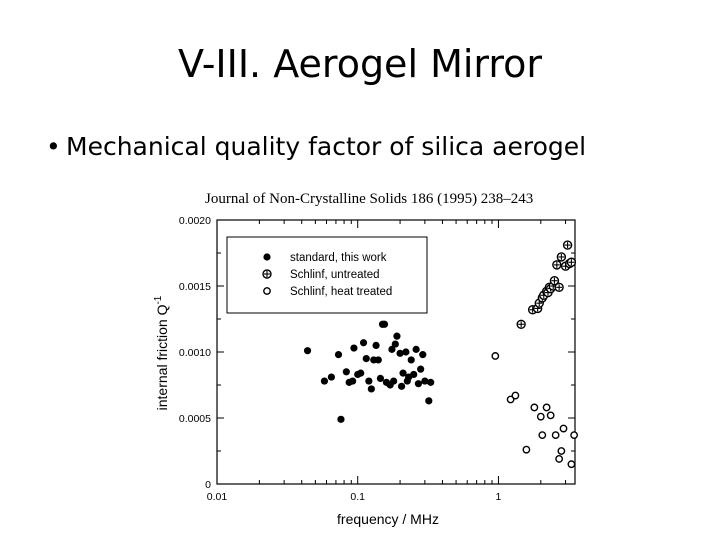 The height and width of the screenshot is (540, 720). Describe the element at coordinates (267, 257) in the screenshot. I see `legend-marker-standard` at that location.